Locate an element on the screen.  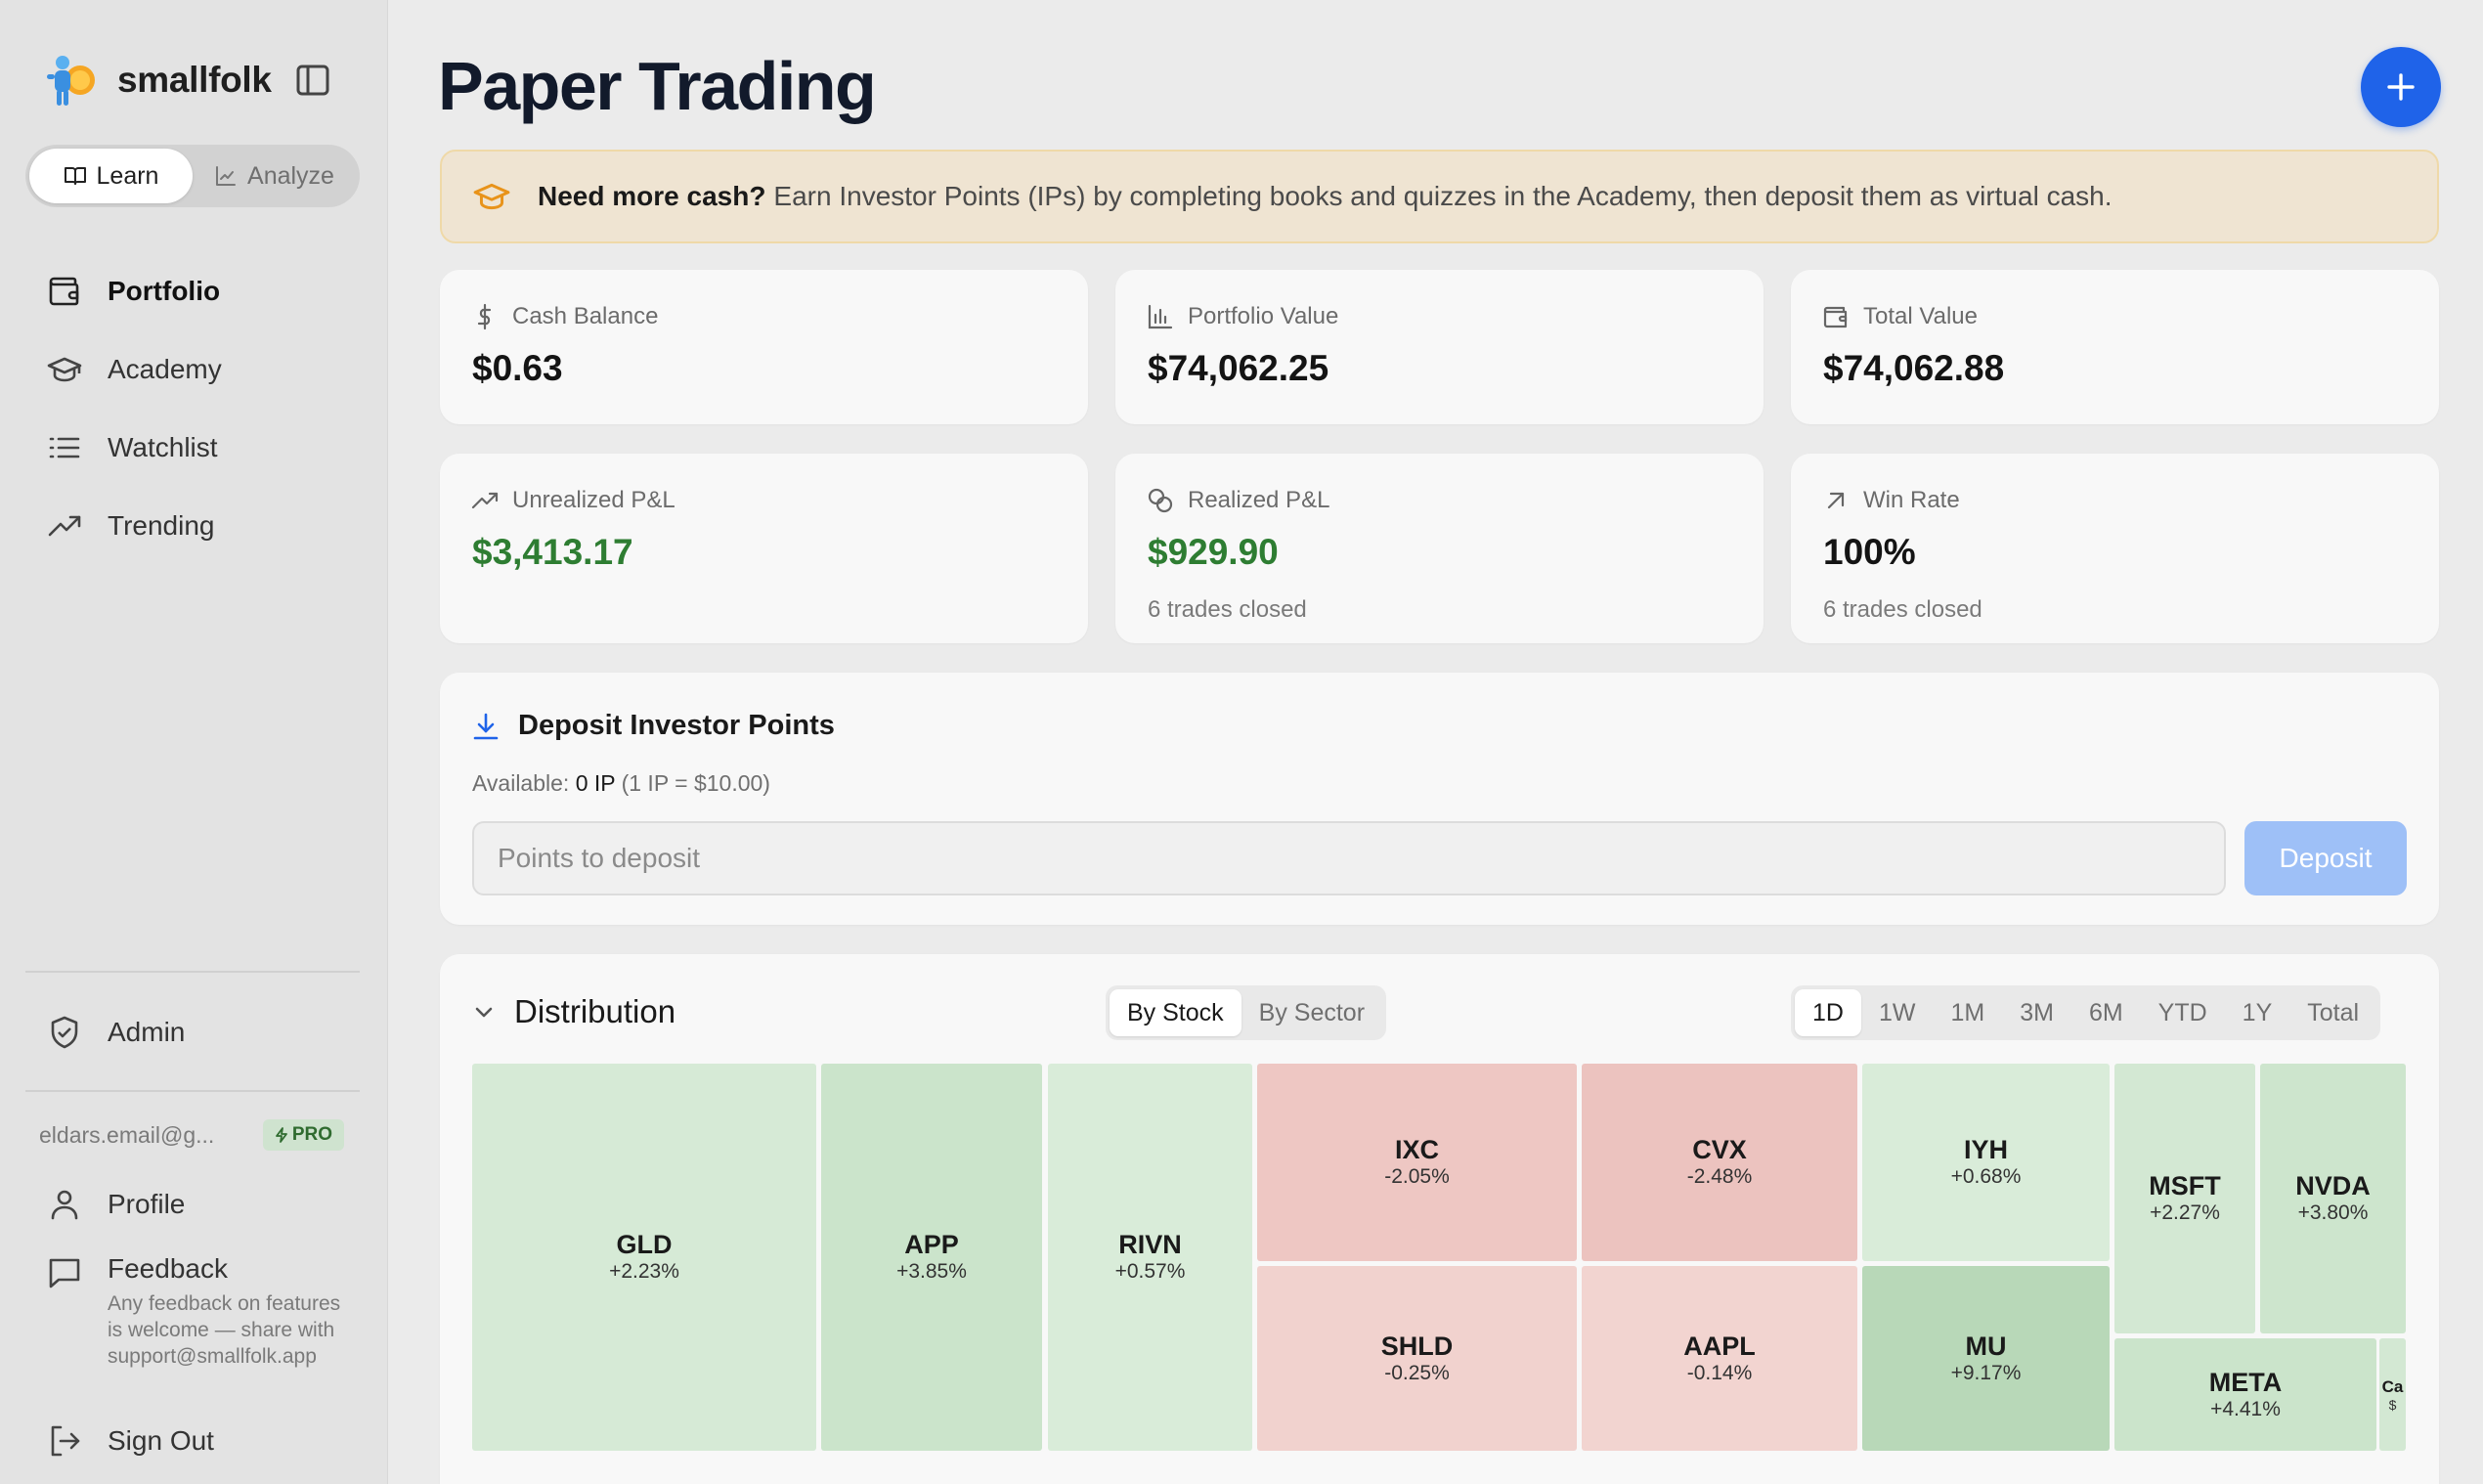
mode-learn-button: Learn is located at coordinates (111, 176).